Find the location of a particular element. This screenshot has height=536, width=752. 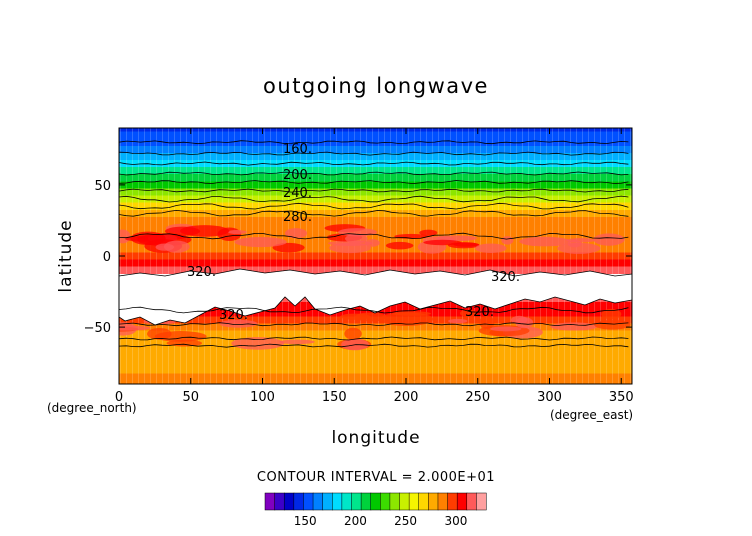

x-tick-label: 350 is located at coordinates (621, 397).